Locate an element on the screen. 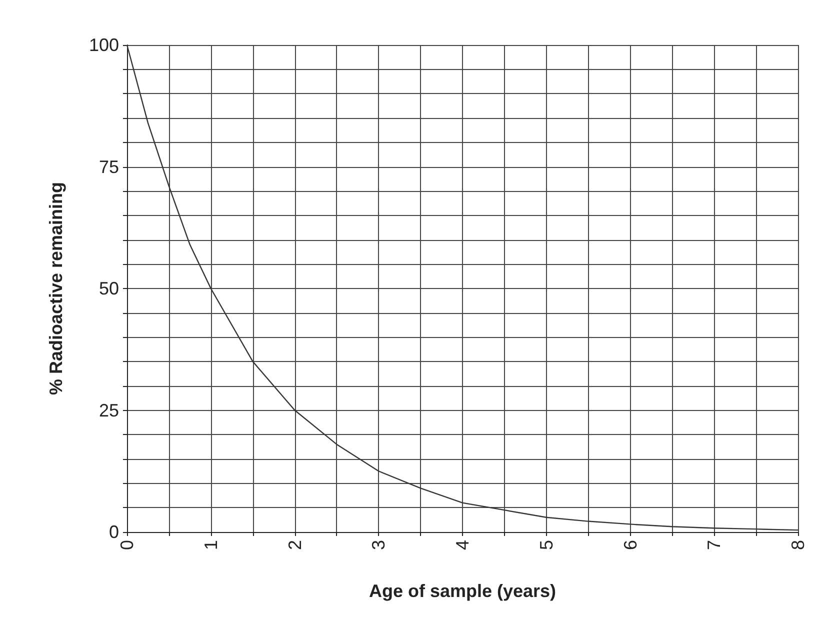  x-tick-label: 2 is located at coordinates (294, 545).